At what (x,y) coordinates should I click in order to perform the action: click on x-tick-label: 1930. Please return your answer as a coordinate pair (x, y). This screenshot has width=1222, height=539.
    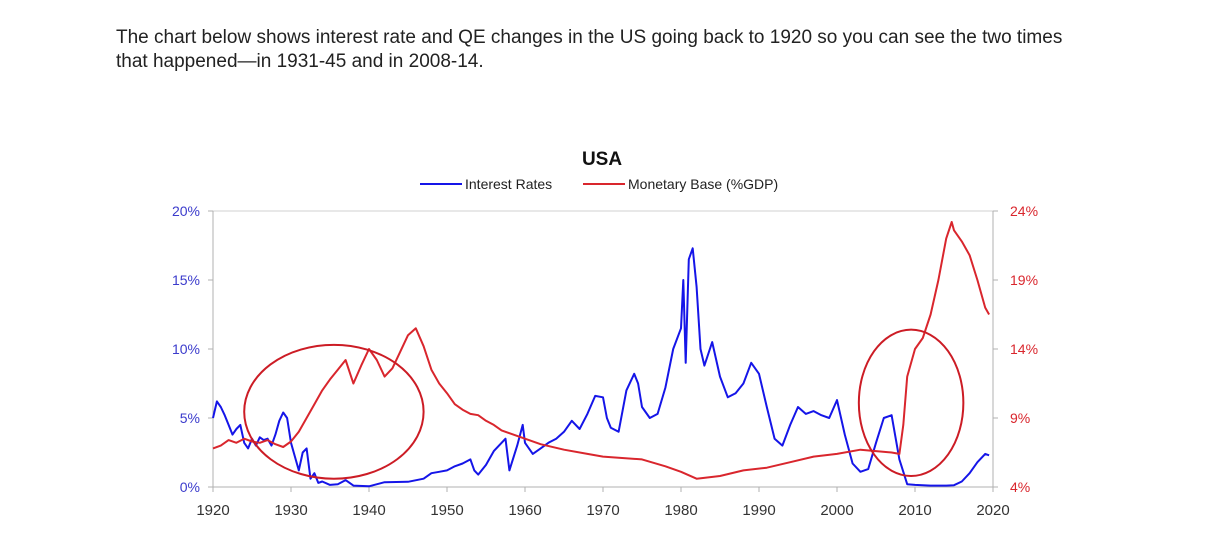
    Looking at the image, I should click on (290, 510).